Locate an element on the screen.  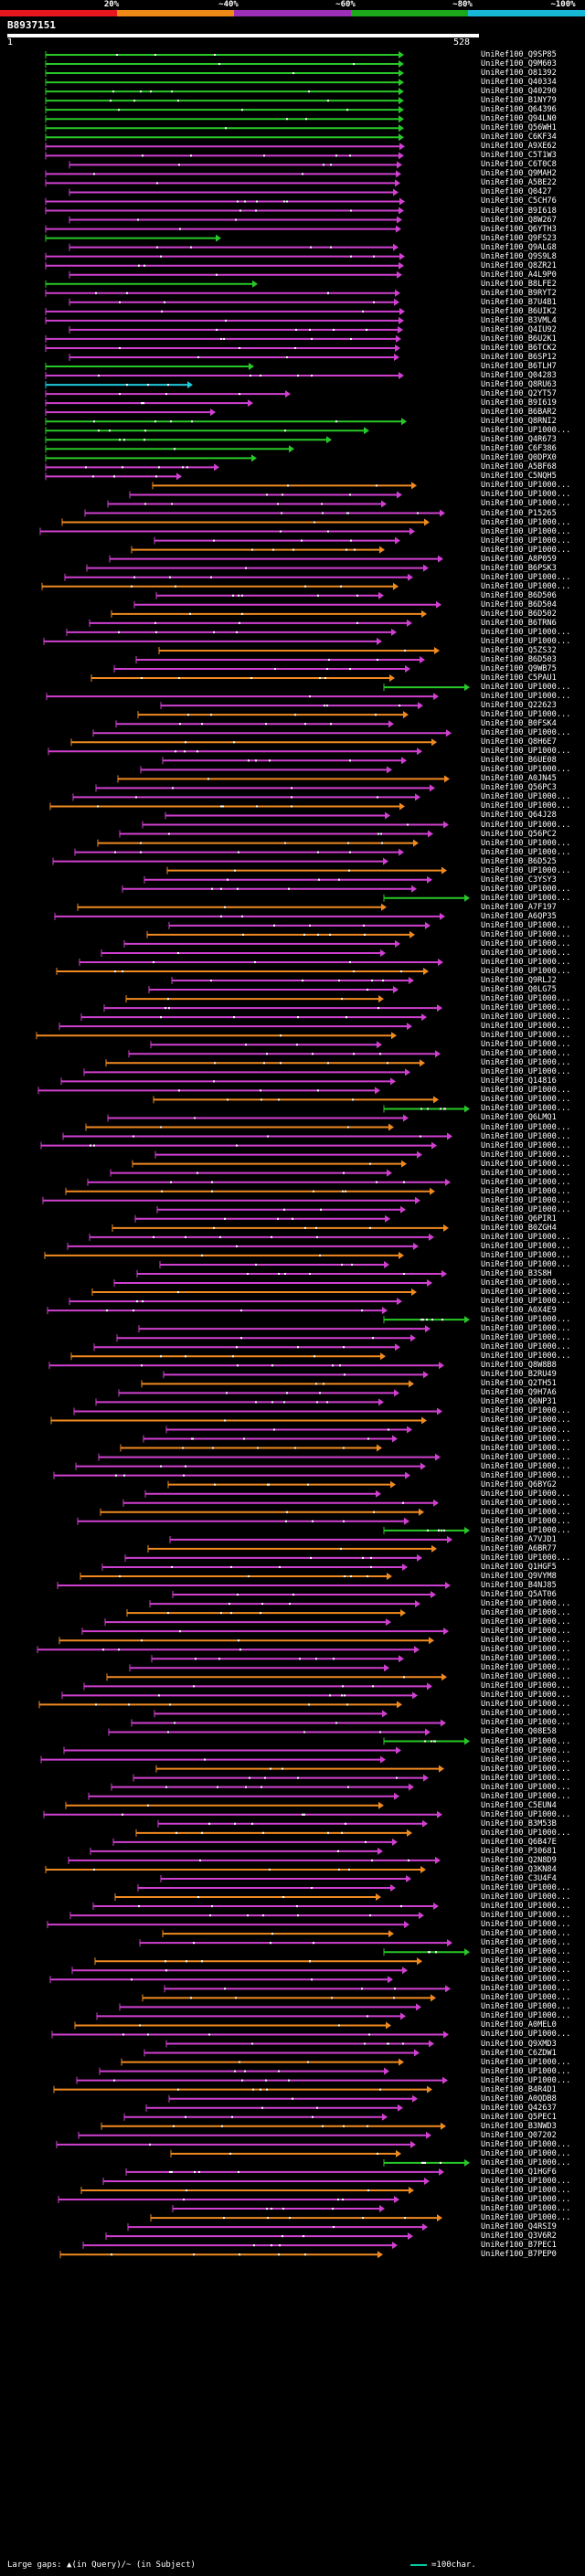
hit-label: UniRef100_B0FSK4 is located at coordinates (519, 724).